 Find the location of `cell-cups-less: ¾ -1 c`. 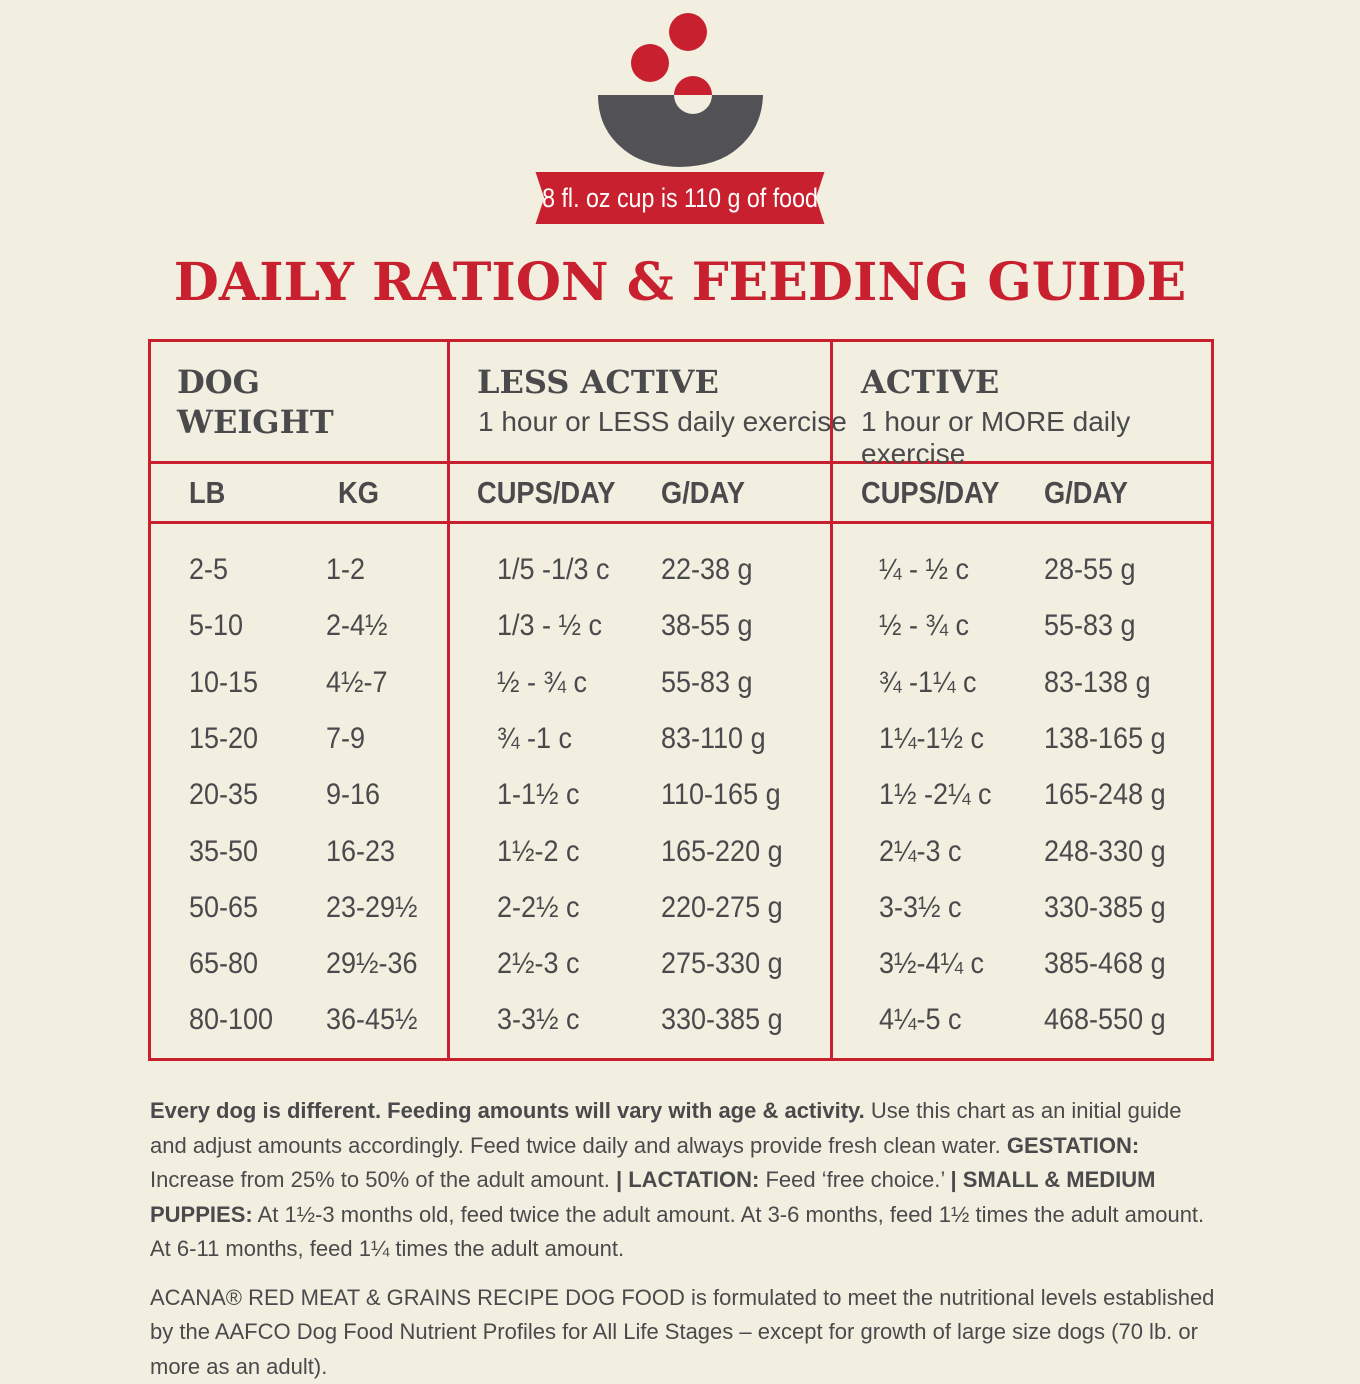

cell-cups-less: ¾ -1 c is located at coordinates (534, 739).